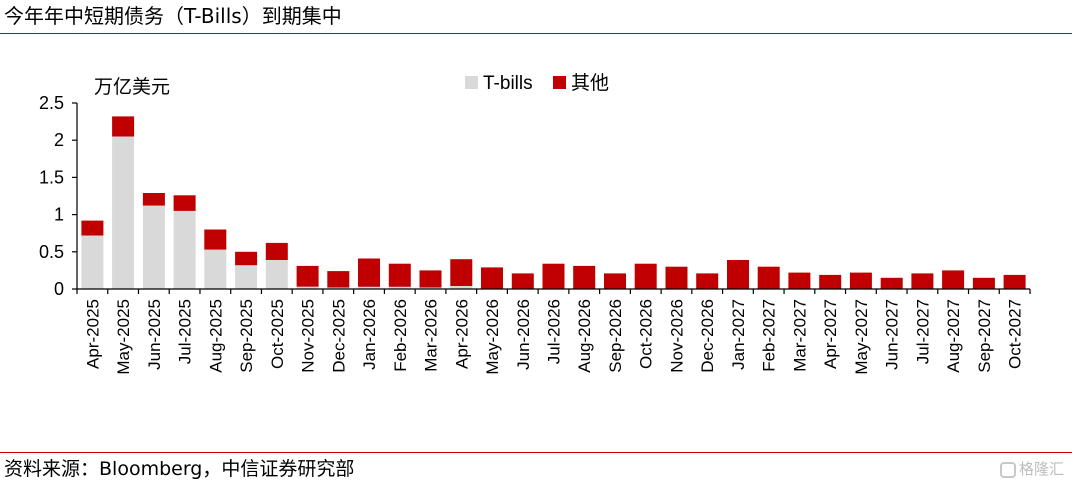 The height and width of the screenshot is (486, 1072). I want to click on y-tick-label: 0.5, so click(51, 252).